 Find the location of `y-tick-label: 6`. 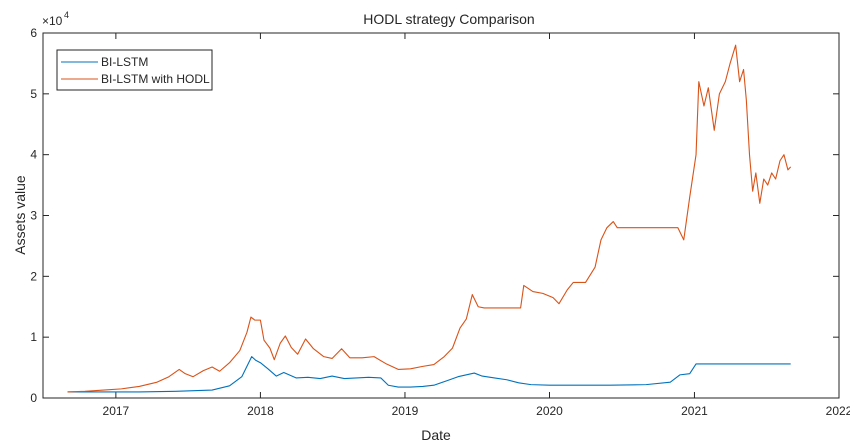

y-tick-label: 6 is located at coordinates (33, 33).